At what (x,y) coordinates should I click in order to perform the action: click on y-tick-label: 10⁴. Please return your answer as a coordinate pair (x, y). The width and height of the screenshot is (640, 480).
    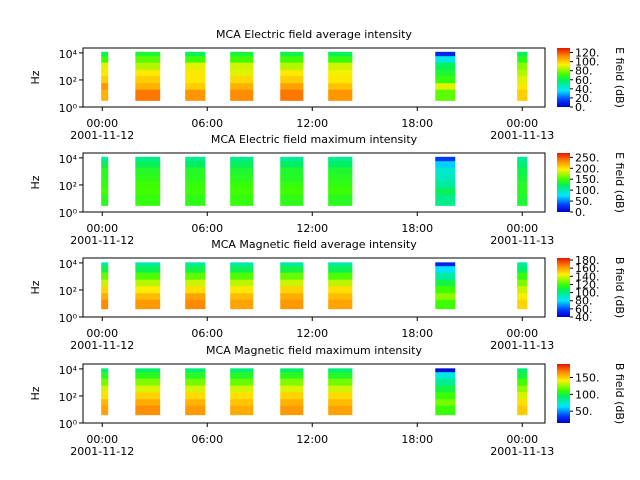
    Looking at the image, I should click on (68, 264).